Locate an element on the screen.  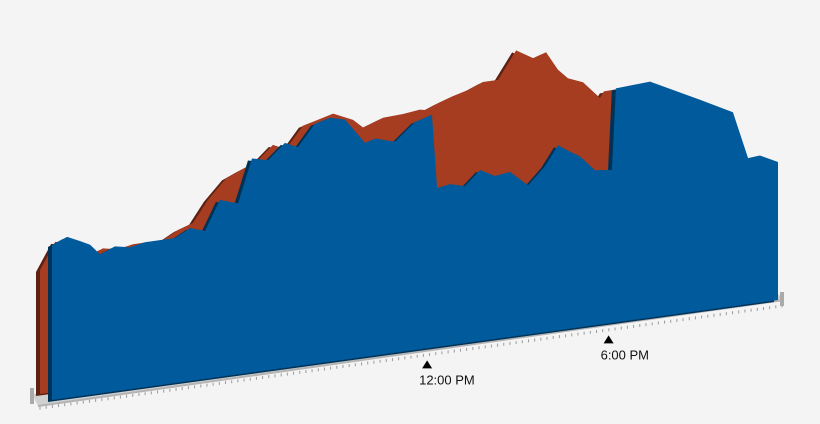
x-tick-label: 12:00 PM is located at coordinates (447, 379).